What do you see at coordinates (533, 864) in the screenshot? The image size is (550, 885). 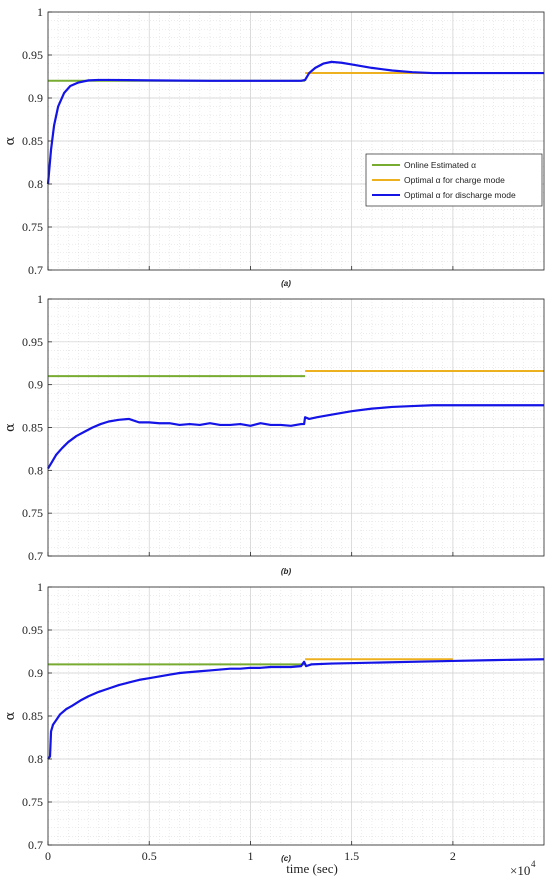 I see `x-axis-exponent-power: 4` at bounding box center [533, 864].